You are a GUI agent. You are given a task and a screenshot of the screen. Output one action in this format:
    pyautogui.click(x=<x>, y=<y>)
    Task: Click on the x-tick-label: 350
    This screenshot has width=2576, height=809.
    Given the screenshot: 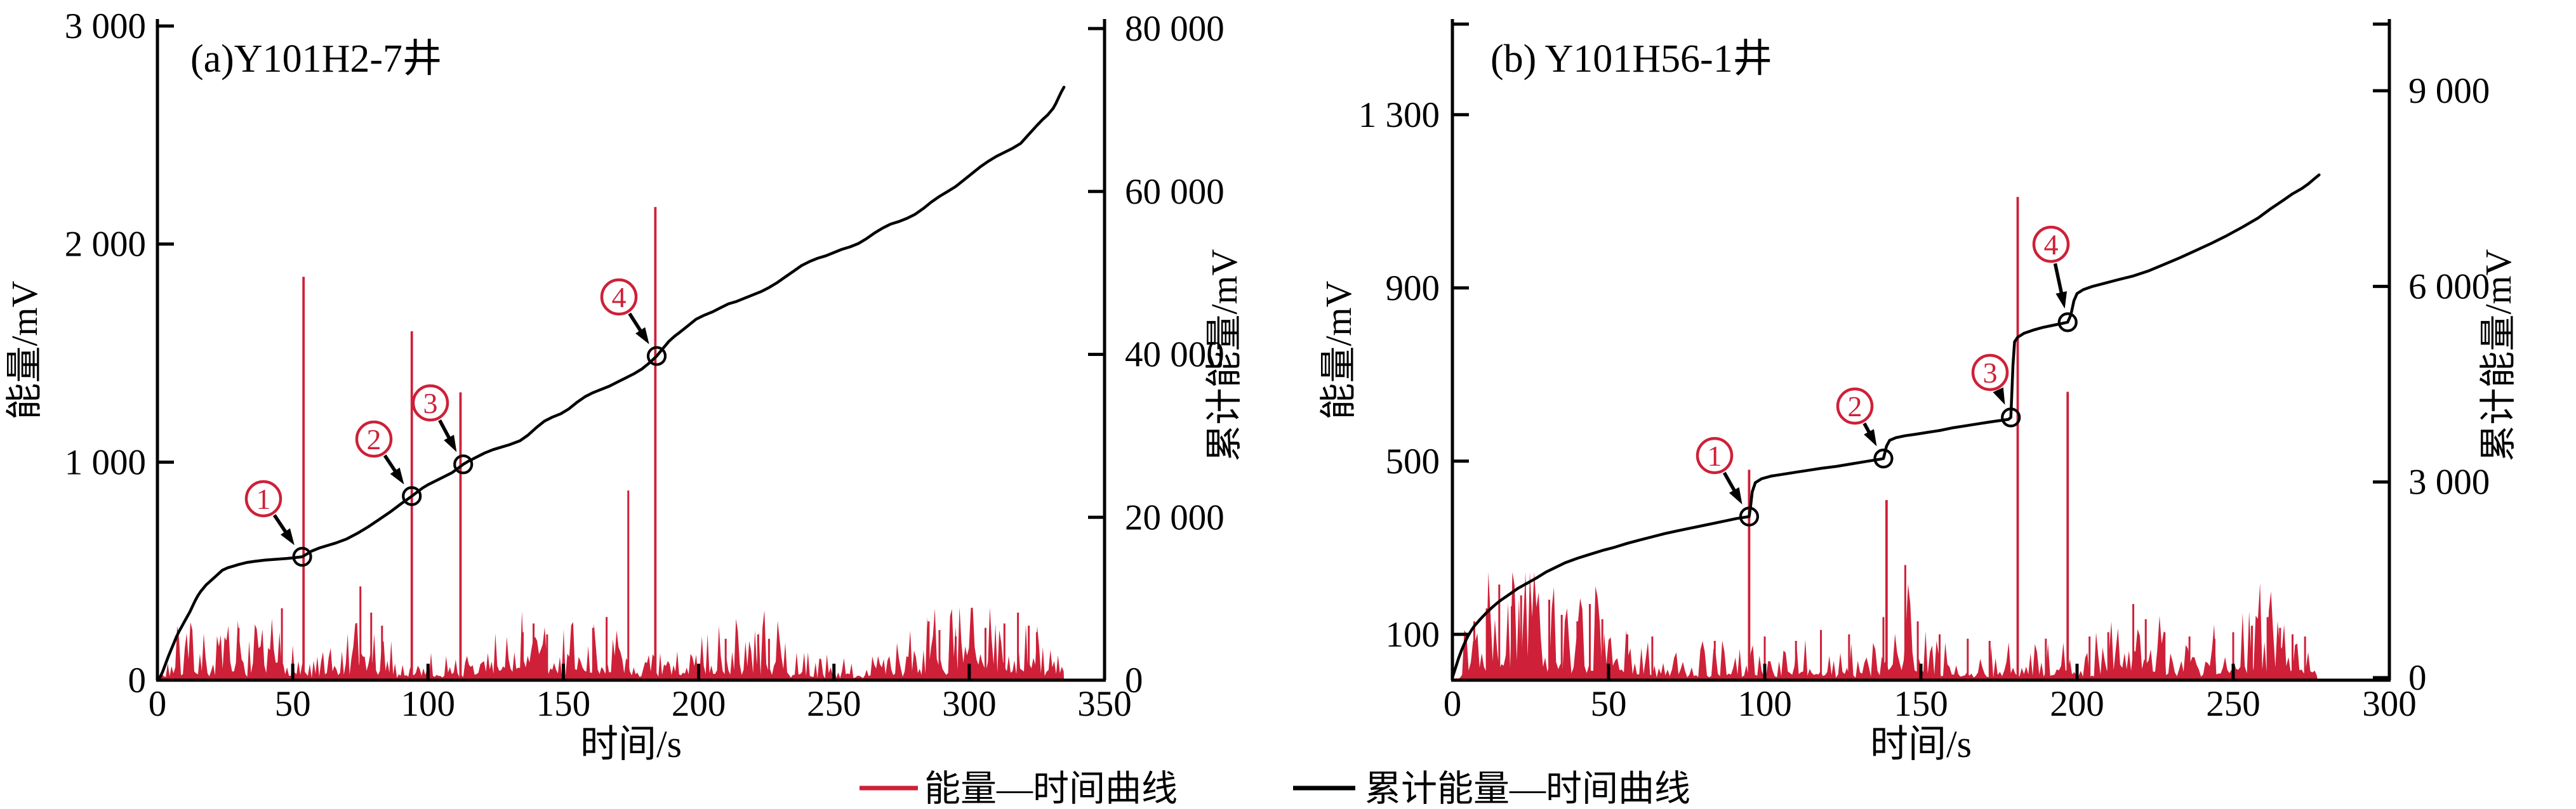 What is the action you would take?
    pyautogui.click(x=1104, y=704)
    